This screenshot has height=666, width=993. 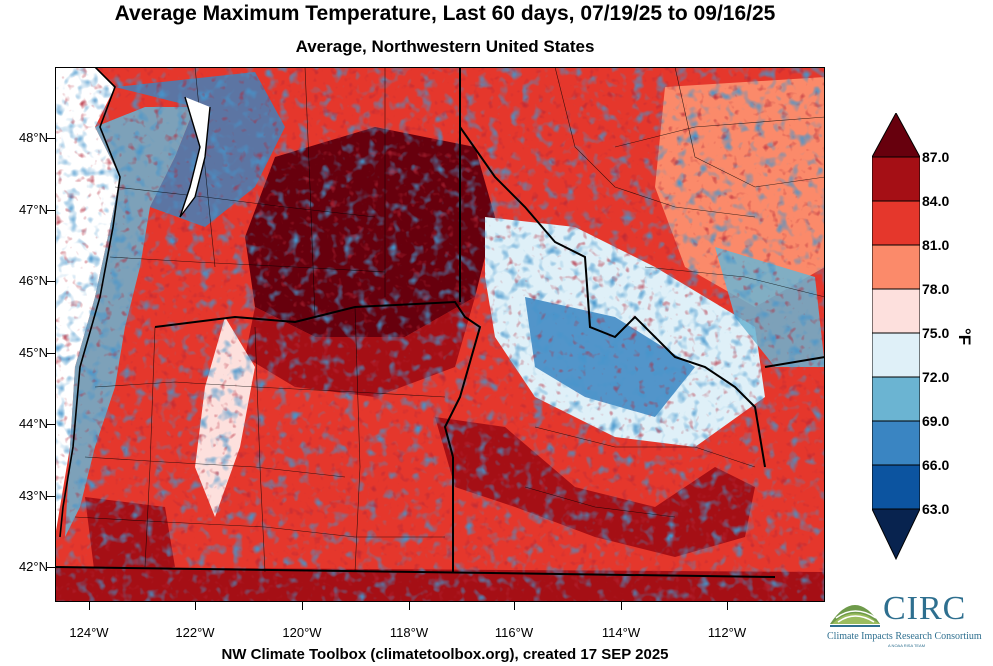 What do you see at coordinates (855, 616) in the screenshot?
I see `circ-logo-icon` at bounding box center [855, 616].